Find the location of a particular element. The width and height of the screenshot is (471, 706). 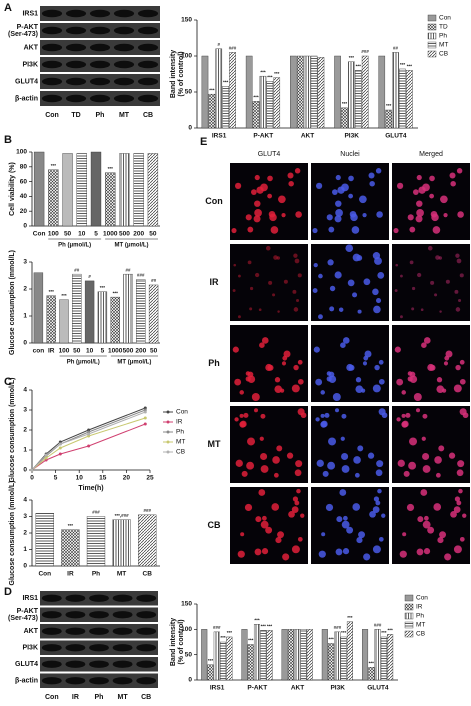

micrograph is located at coordinates (269, 201).